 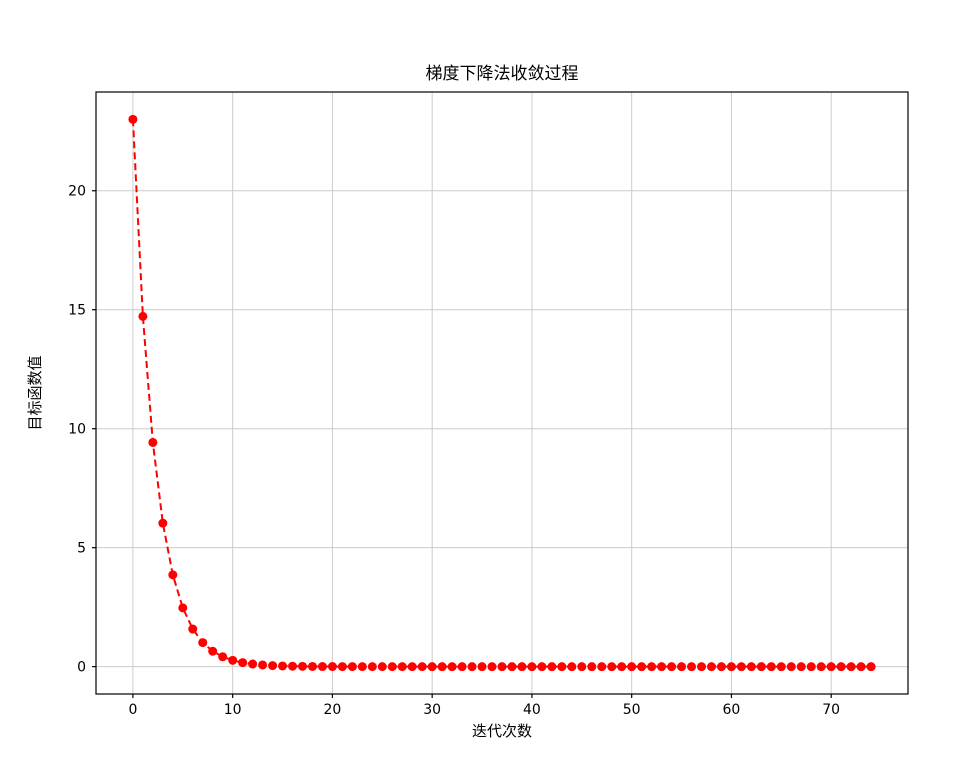 What do you see at coordinates (732, 710) in the screenshot?
I see `x-tick-label: 60` at bounding box center [732, 710].